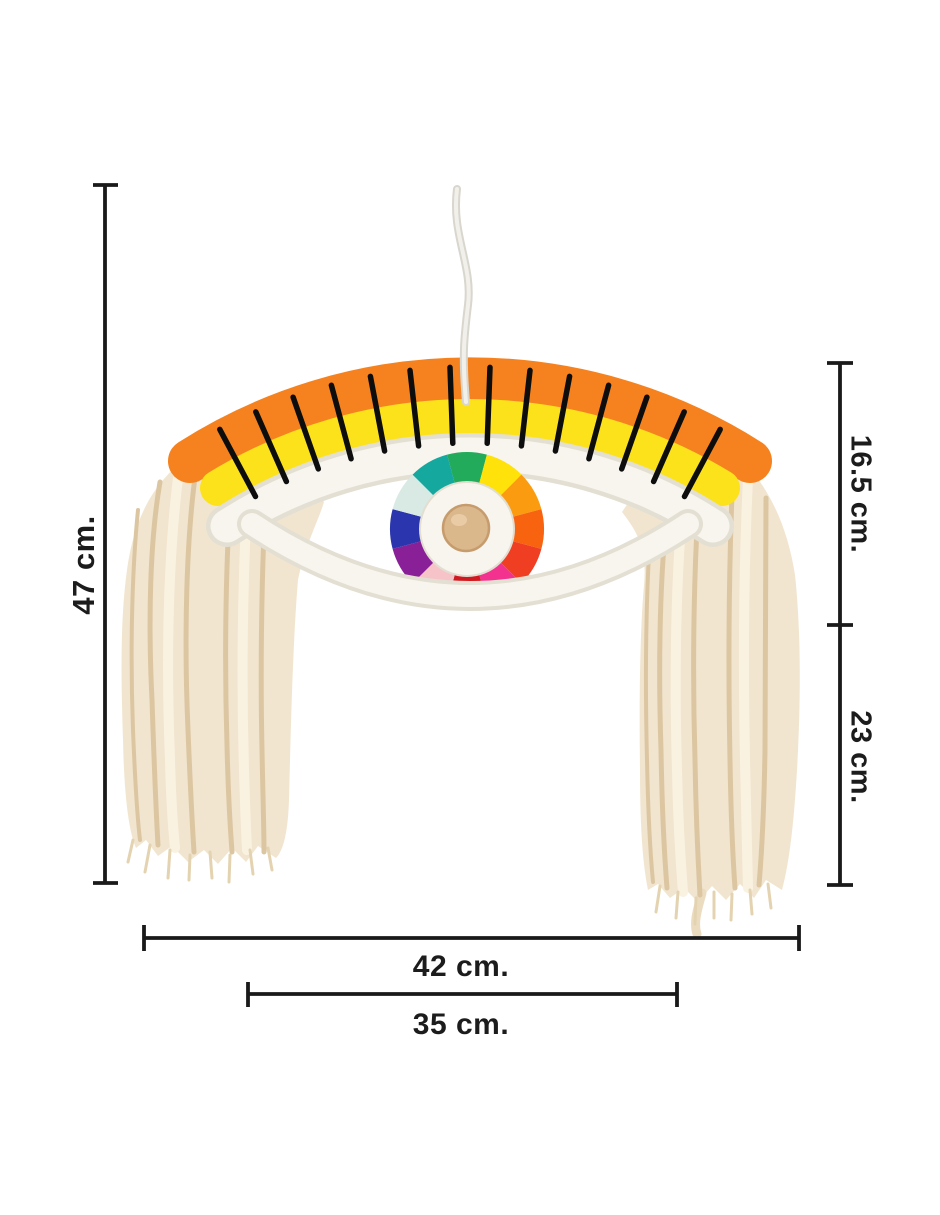  I want to click on eye-iris-wheel, so click(467, 529).